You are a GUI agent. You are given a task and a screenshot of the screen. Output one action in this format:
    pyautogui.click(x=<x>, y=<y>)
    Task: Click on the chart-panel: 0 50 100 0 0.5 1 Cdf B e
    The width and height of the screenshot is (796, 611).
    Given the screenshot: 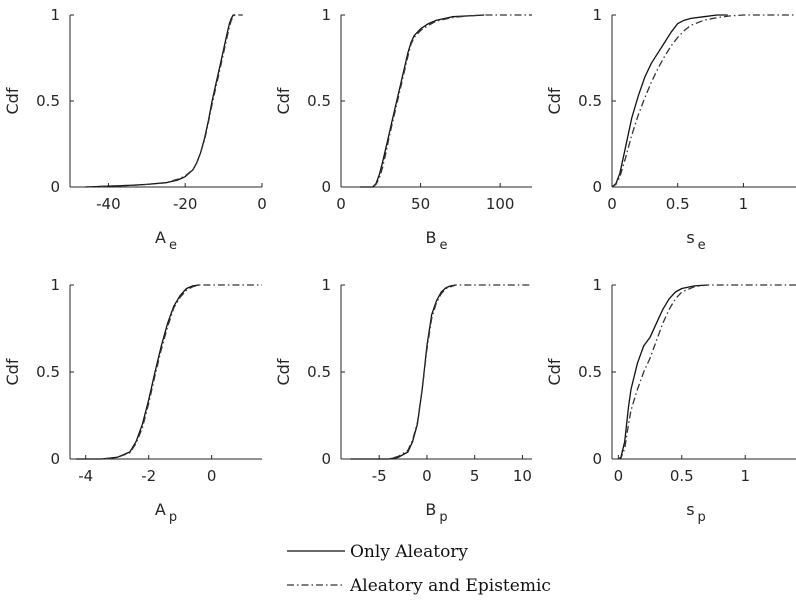 What is the action you would take?
    pyautogui.click(x=403, y=129)
    